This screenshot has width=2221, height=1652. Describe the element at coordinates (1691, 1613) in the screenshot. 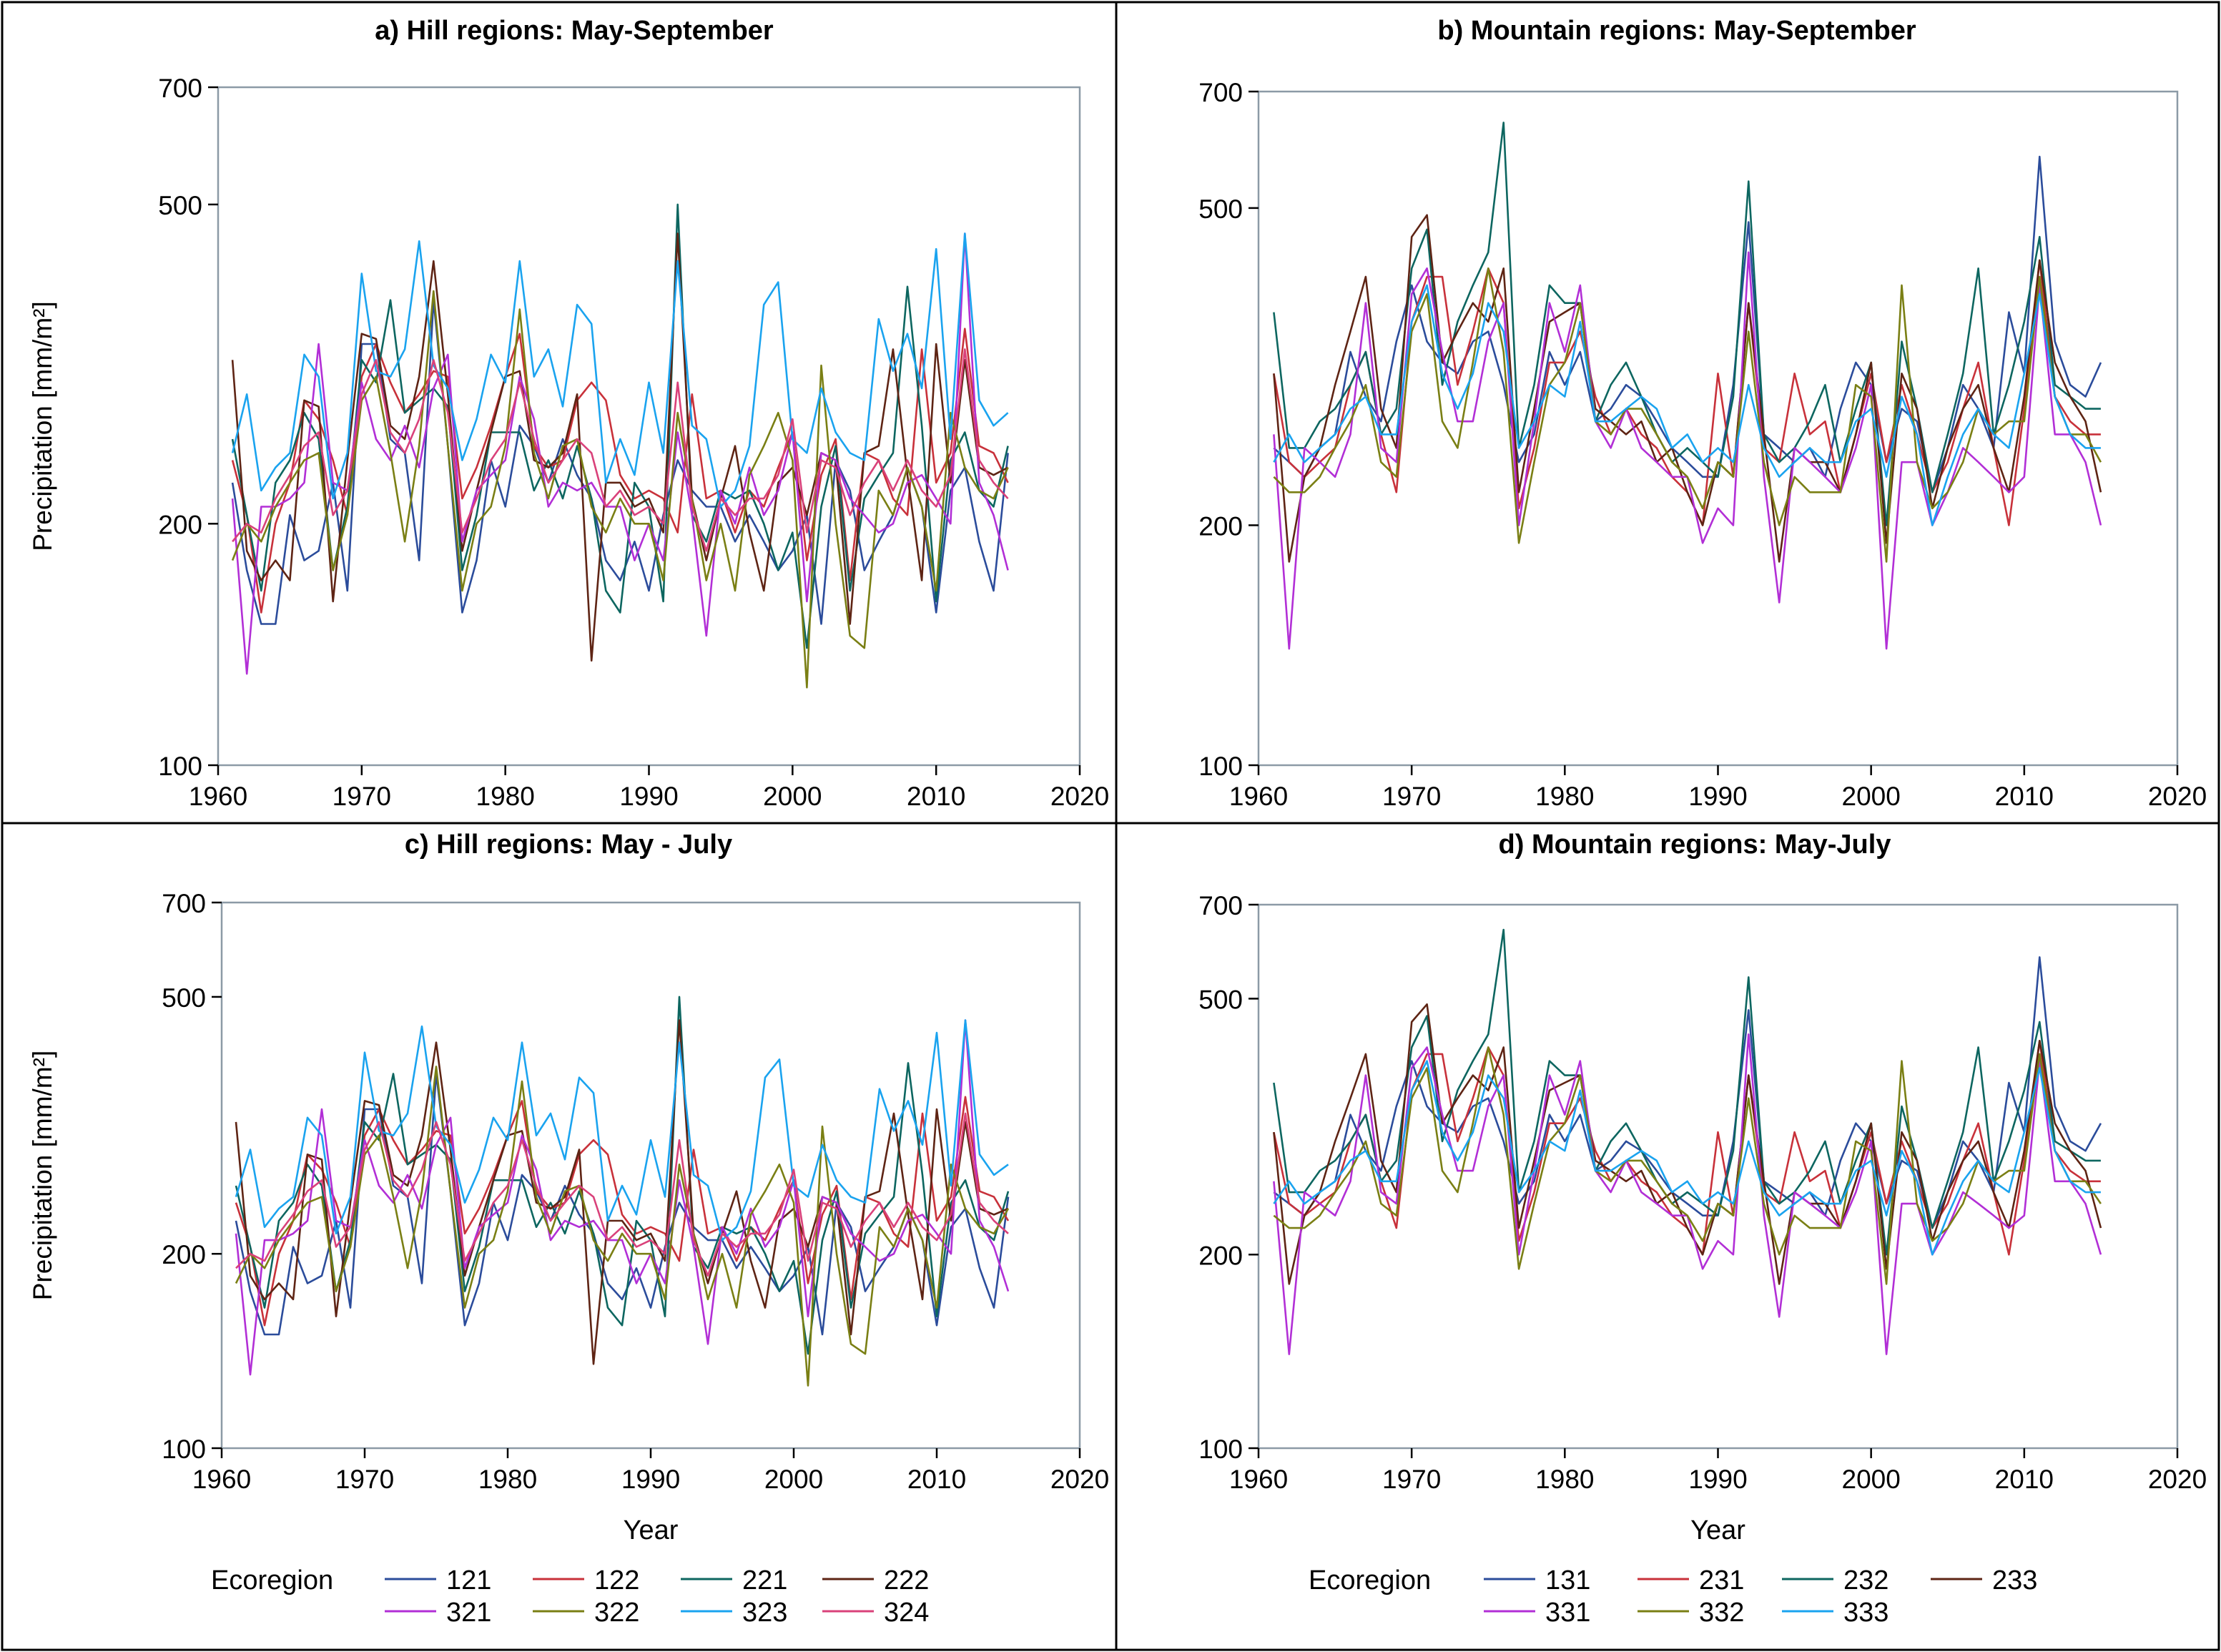

I see `legend-item-332: 332` at that location.